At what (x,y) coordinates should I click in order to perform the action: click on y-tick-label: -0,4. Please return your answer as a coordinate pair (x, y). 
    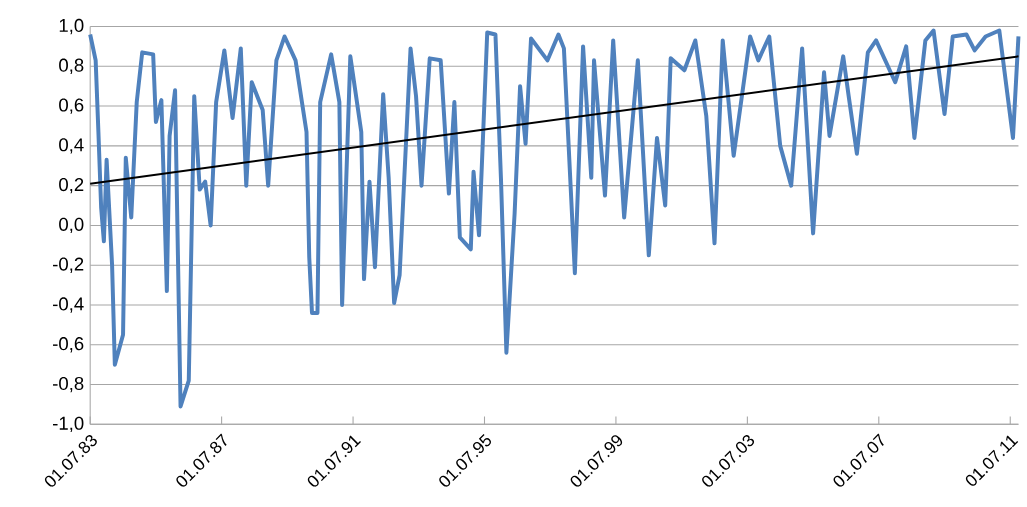
    Looking at the image, I should click on (68, 305).